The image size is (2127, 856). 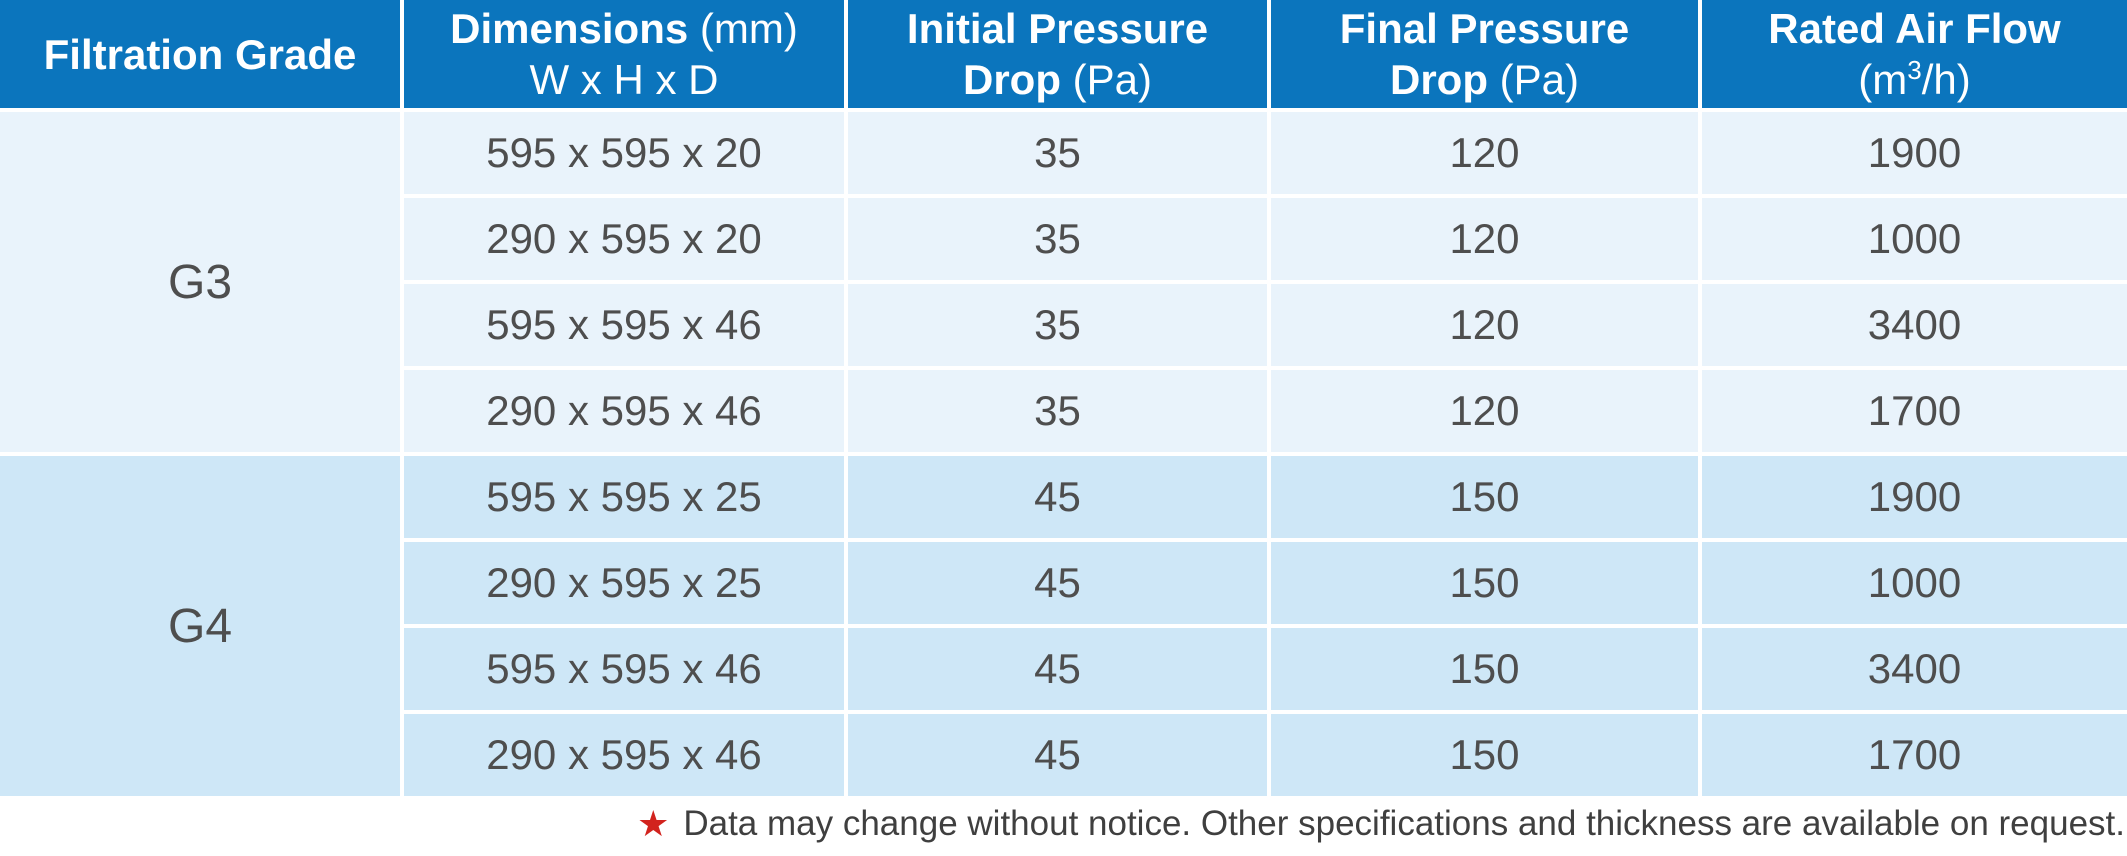 I want to click on header-text: Final Pressure, so click(x=1484, y=28).